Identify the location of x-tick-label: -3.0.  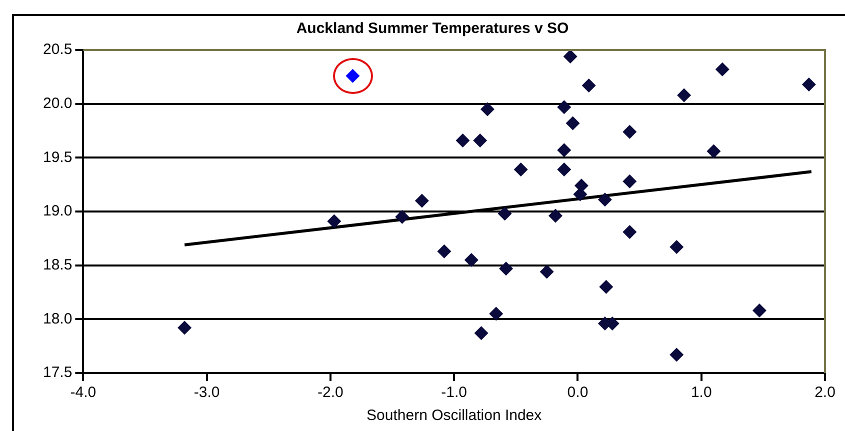
(207, 393).